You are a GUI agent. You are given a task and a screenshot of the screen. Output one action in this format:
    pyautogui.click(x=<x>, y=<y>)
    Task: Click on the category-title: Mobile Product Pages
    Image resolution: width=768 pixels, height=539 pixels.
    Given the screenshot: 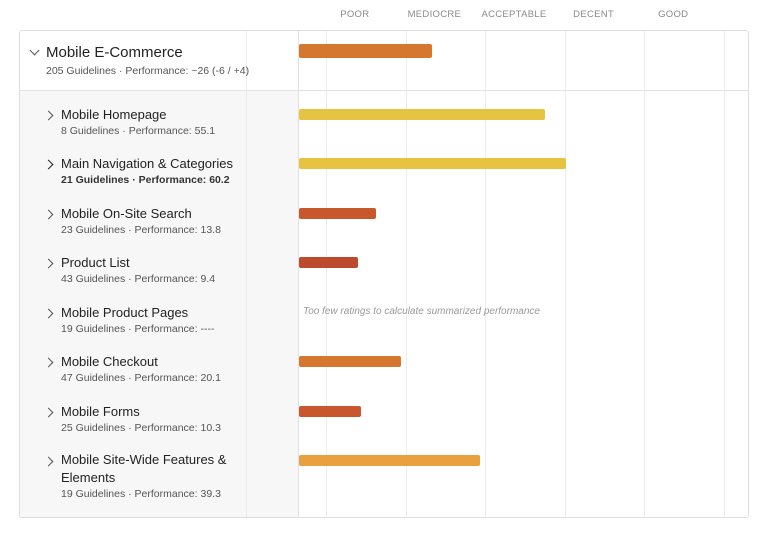 What is the action you would take?
    pyautogui.click(x=125, y=312)
    